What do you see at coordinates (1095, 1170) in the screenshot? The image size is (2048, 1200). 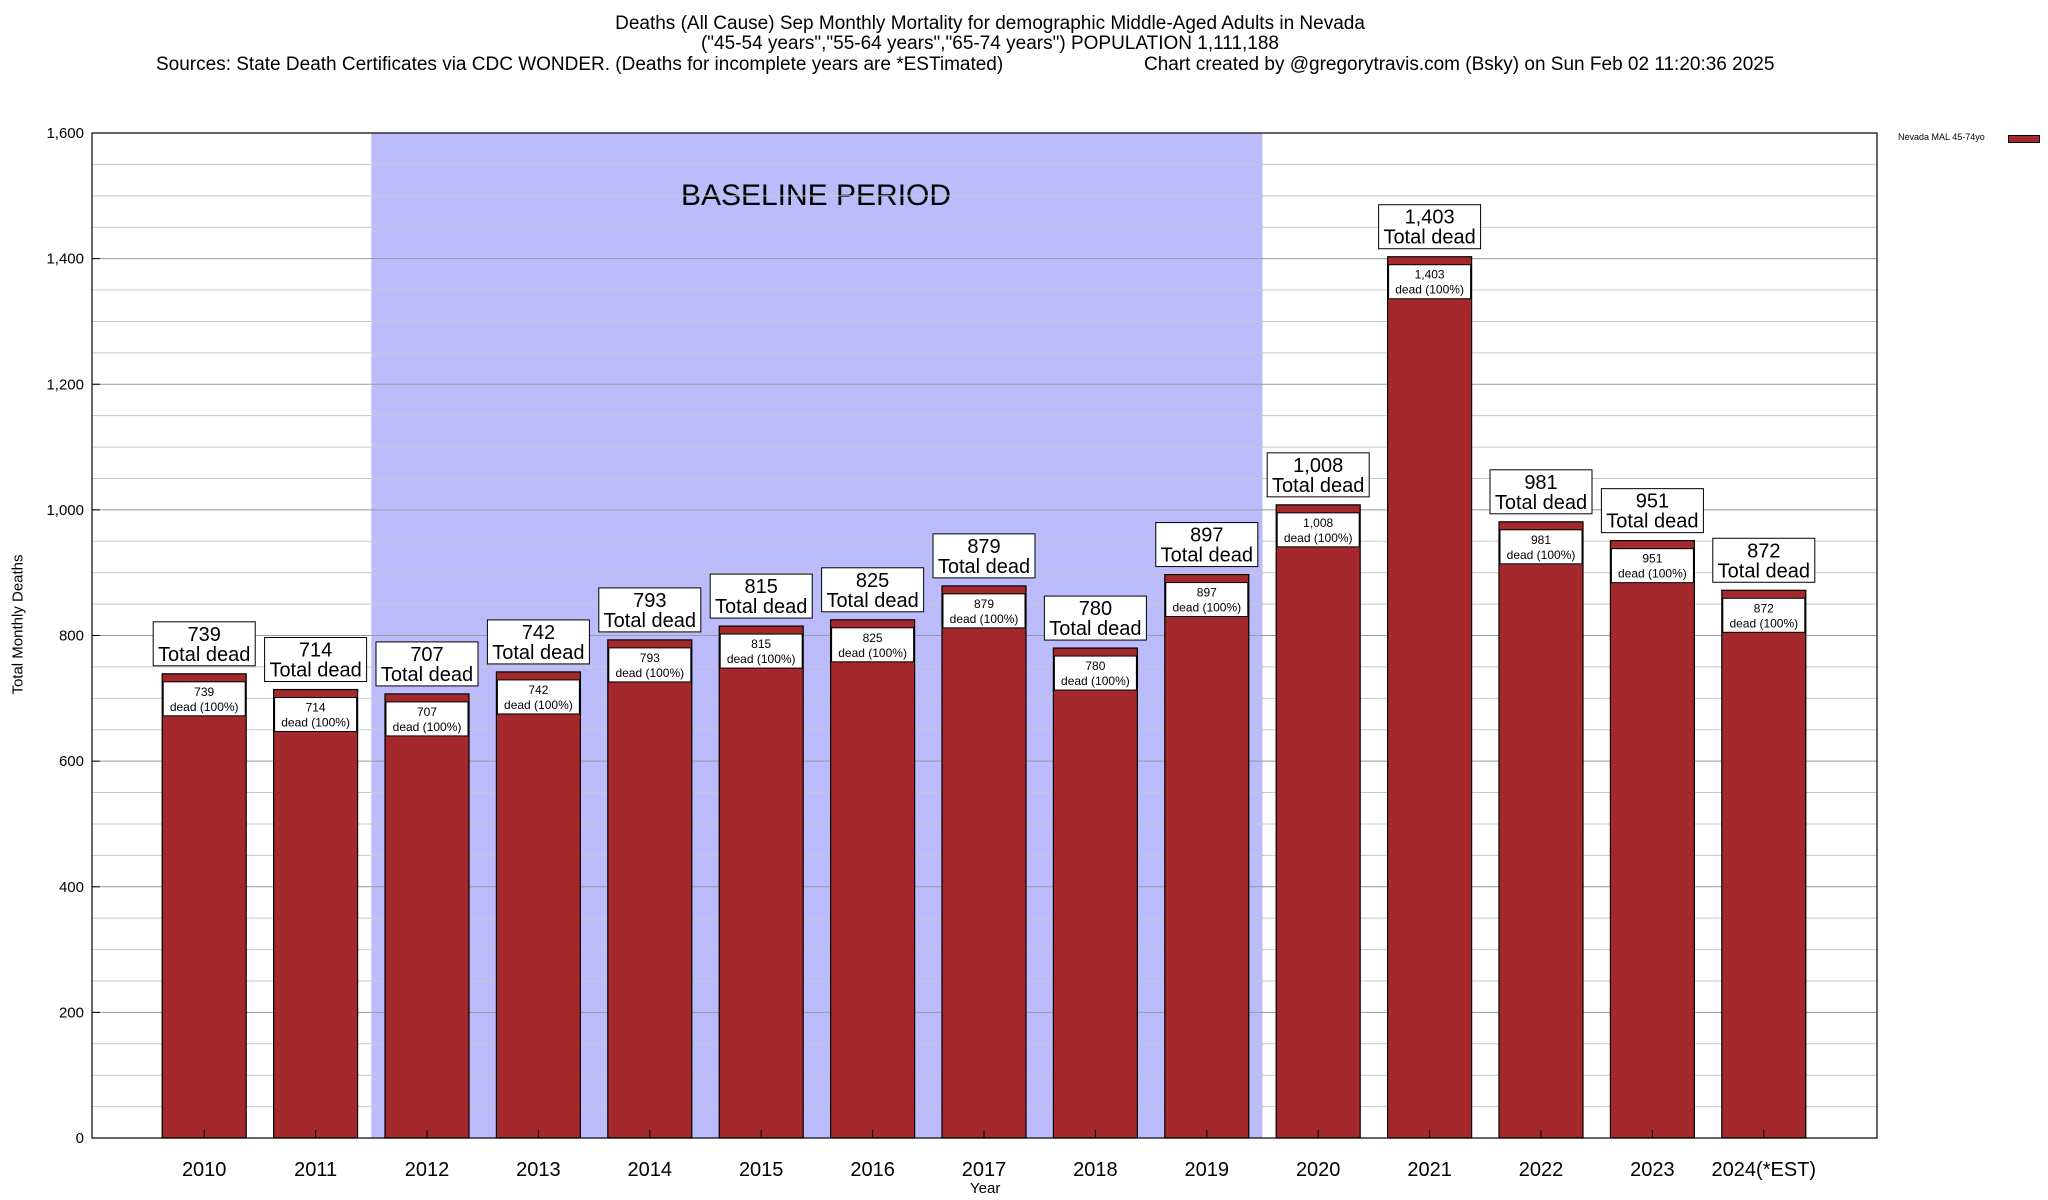 I see `x-tick-label: 2018` at bounding box center [1095, 1170].